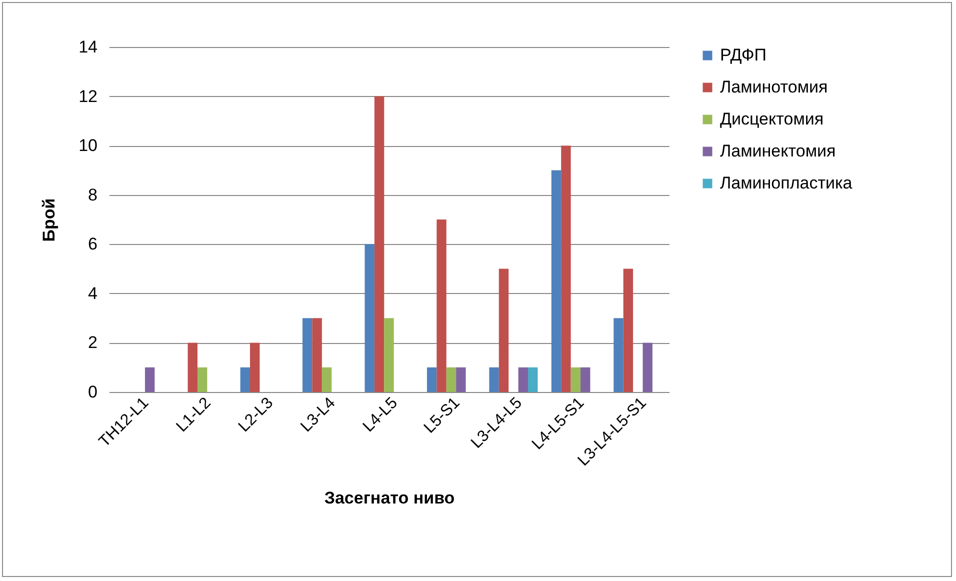 The height and width of the screenshot is (581, 956). What do you see at coordinates (93, 194) in the screenshot?
I see `y-tick-label: 8` at bounding box center [93, 194].